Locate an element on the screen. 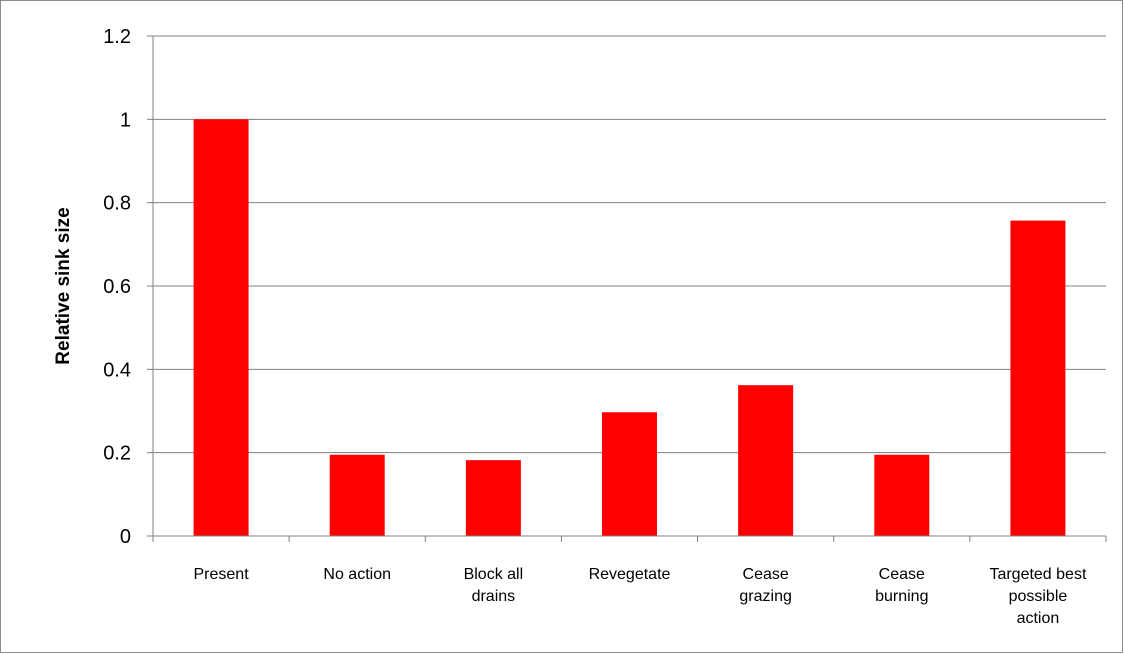  y-tick-label: 1 is located at coordinates (125, 120).